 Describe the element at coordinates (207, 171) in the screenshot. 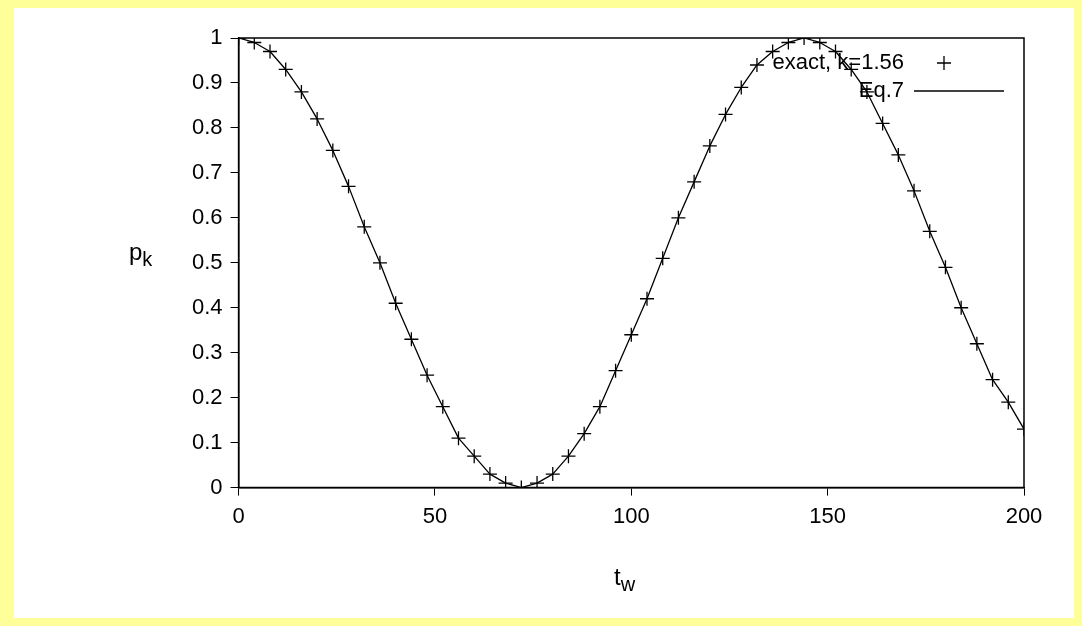

I see `y-tick-label: 0.7` at that location.